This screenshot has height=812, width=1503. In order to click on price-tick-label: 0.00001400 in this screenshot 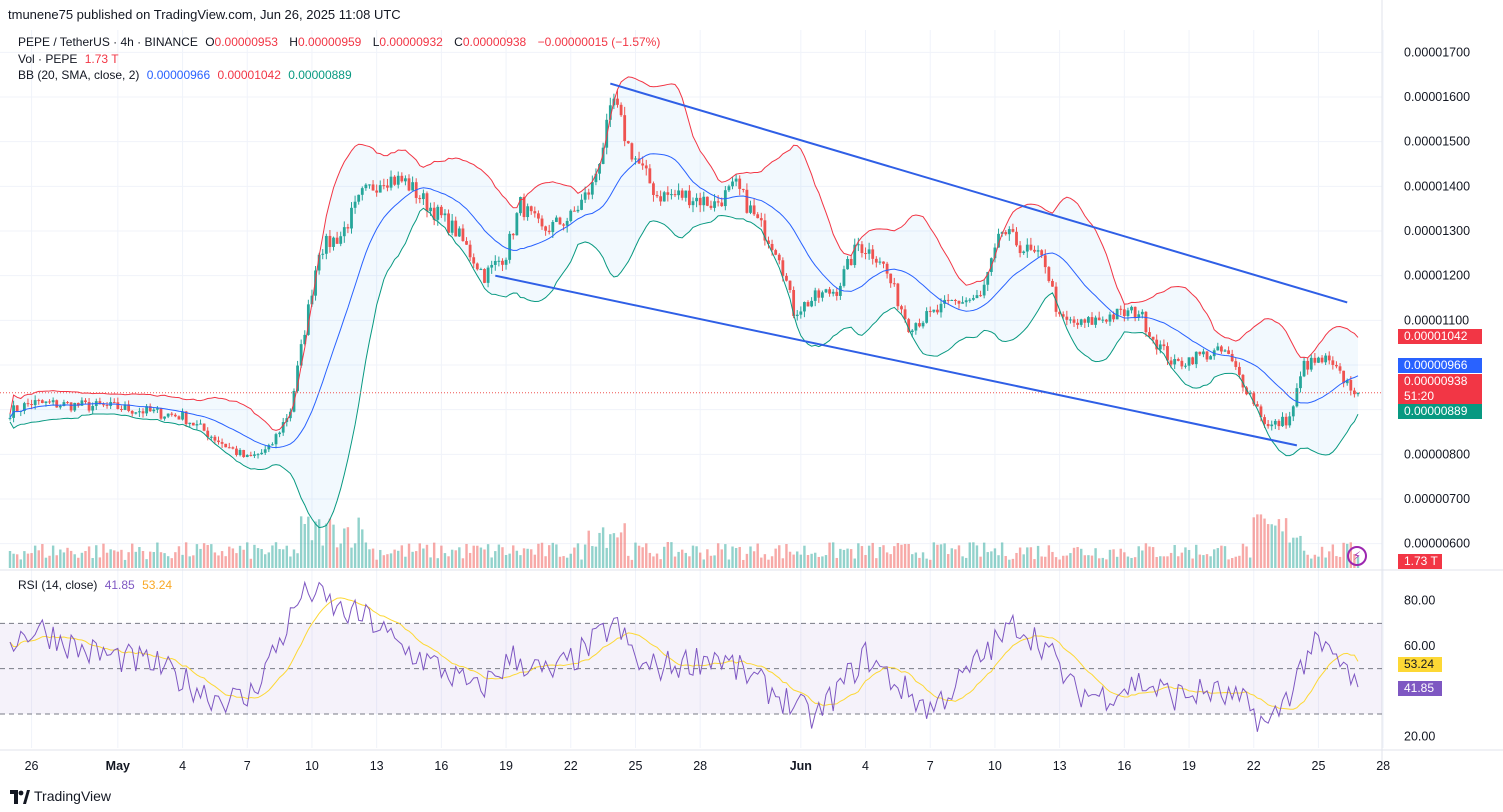, I will do `click(1437, 186)`.